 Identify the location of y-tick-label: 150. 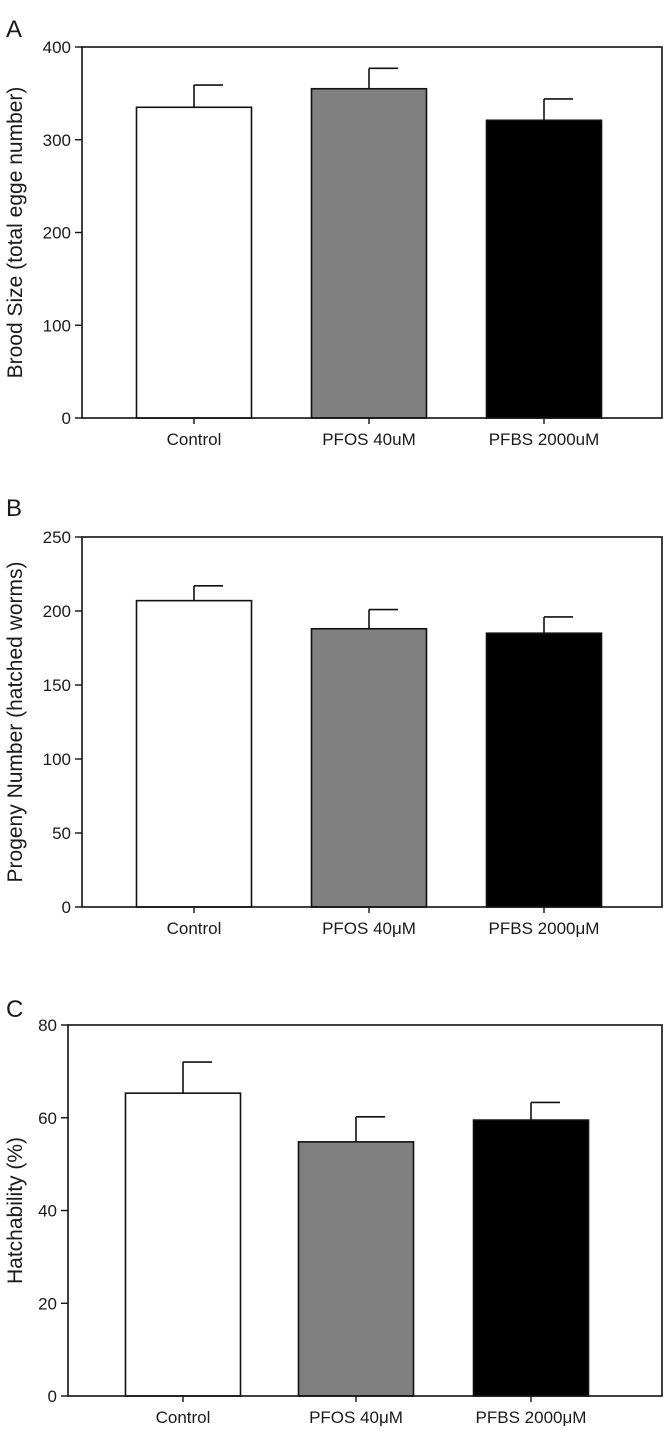
(57, 685).